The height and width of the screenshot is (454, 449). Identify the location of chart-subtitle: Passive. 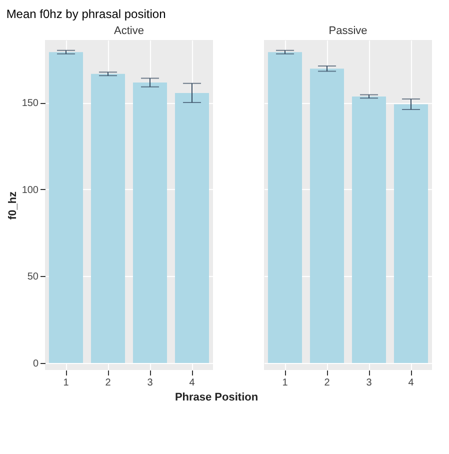
(348, 31).